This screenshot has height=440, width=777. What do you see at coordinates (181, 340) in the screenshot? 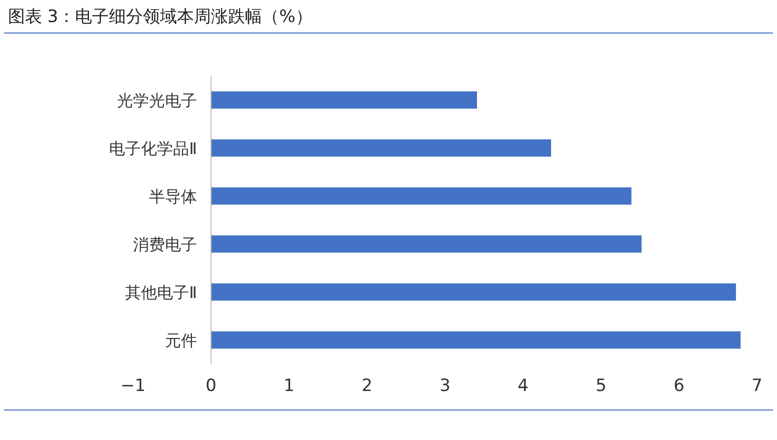
I see `y-tick-label: 元件` at bounding box center [181, 340].